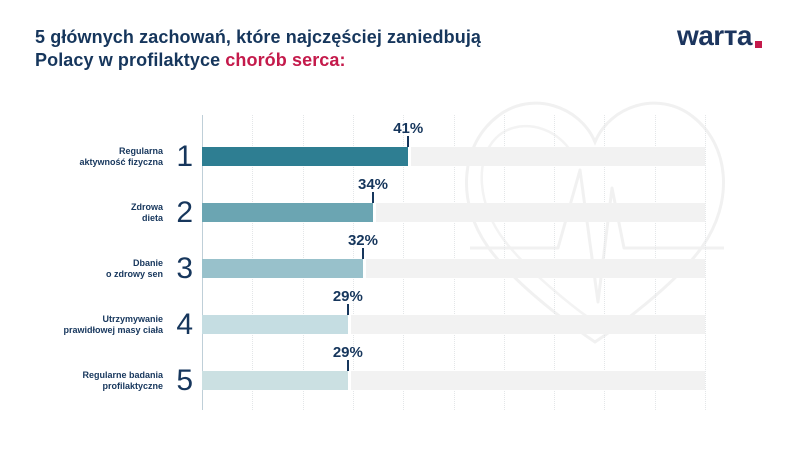 The width and height of the screenshot is (800, 450). Describe the element at coordinates (184, 212) in the screenshot. I see `rank-number: 2` at that location.